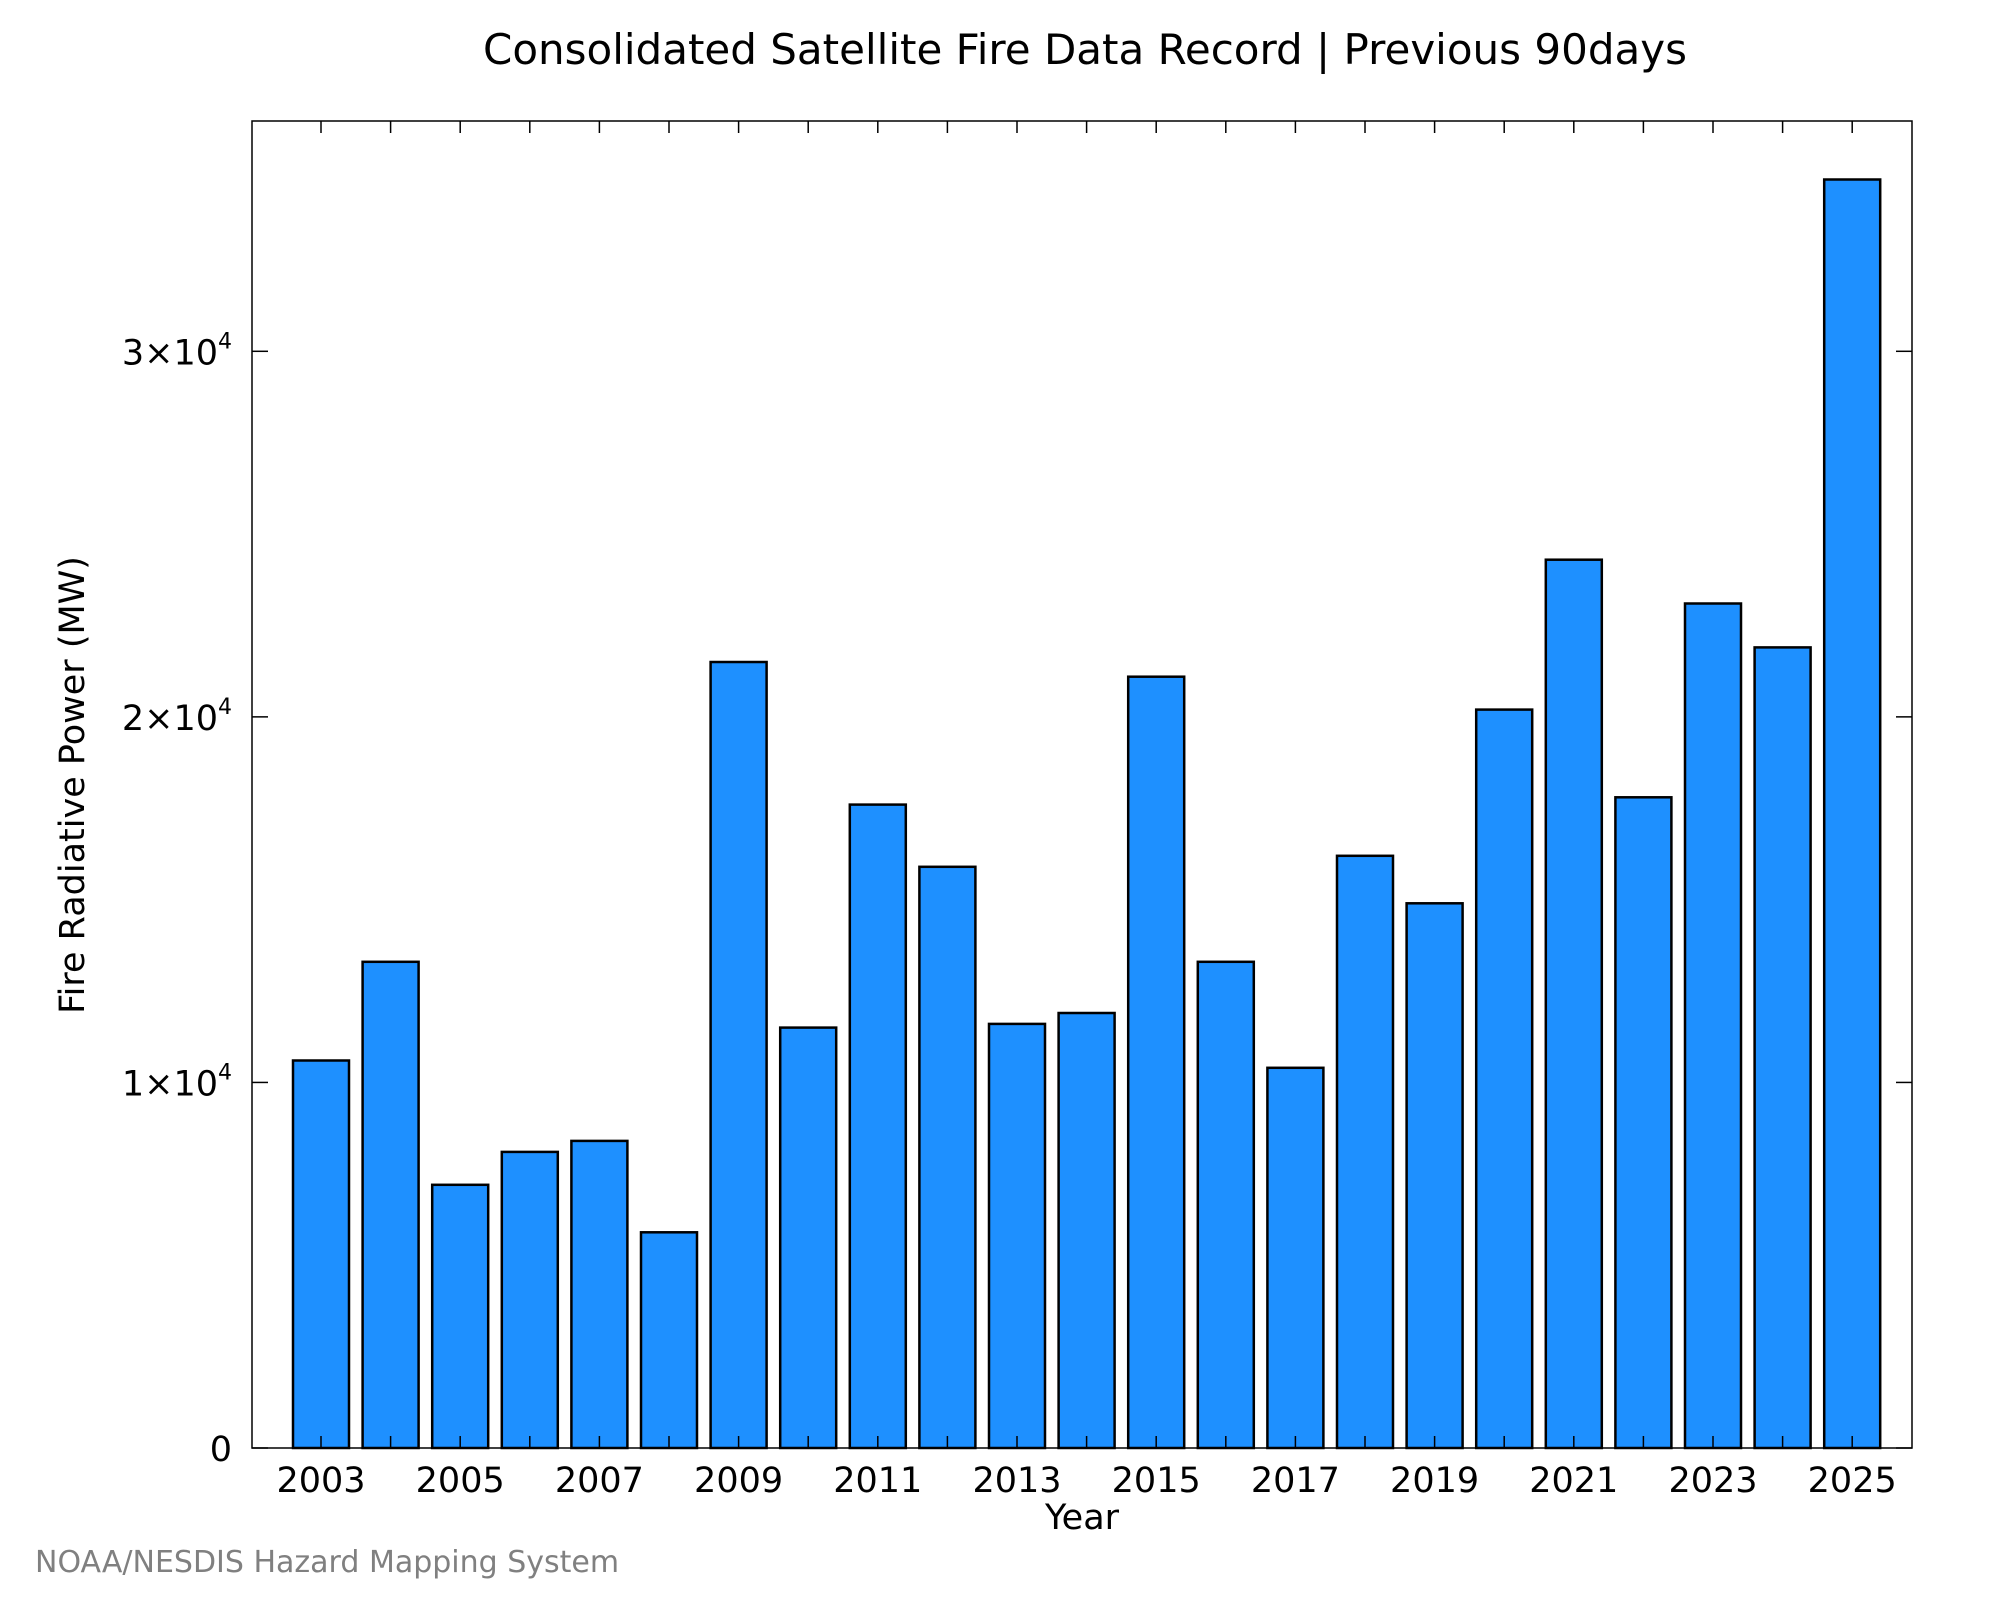 The height and width of the screenshot is (1600, 2000). I want to click on x-tick-label-2019: 2019, so click(1434, 1481).